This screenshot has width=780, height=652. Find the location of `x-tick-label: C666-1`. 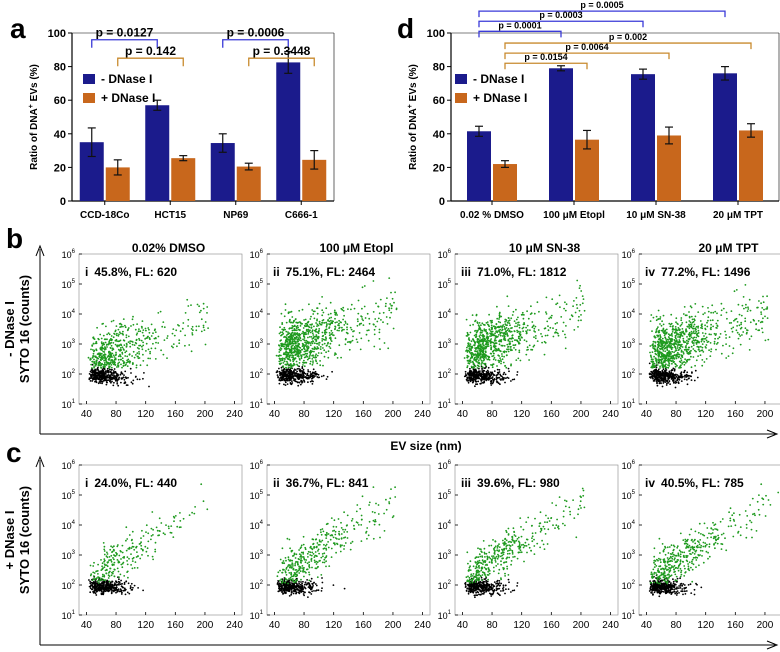

x-tick-label: C666-1 is located at coordinates (301, 215).